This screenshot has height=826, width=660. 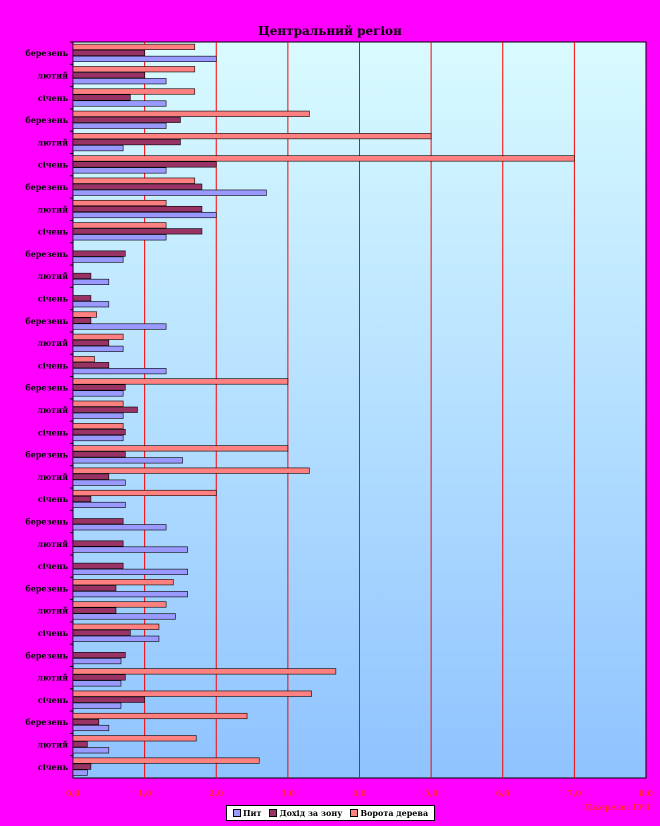 I want to click on x-tick-labels: 0,0 1,0 2,0 3,0 4,0 5,0 6,0 7,0 8,0, so click(x=359, y=793).